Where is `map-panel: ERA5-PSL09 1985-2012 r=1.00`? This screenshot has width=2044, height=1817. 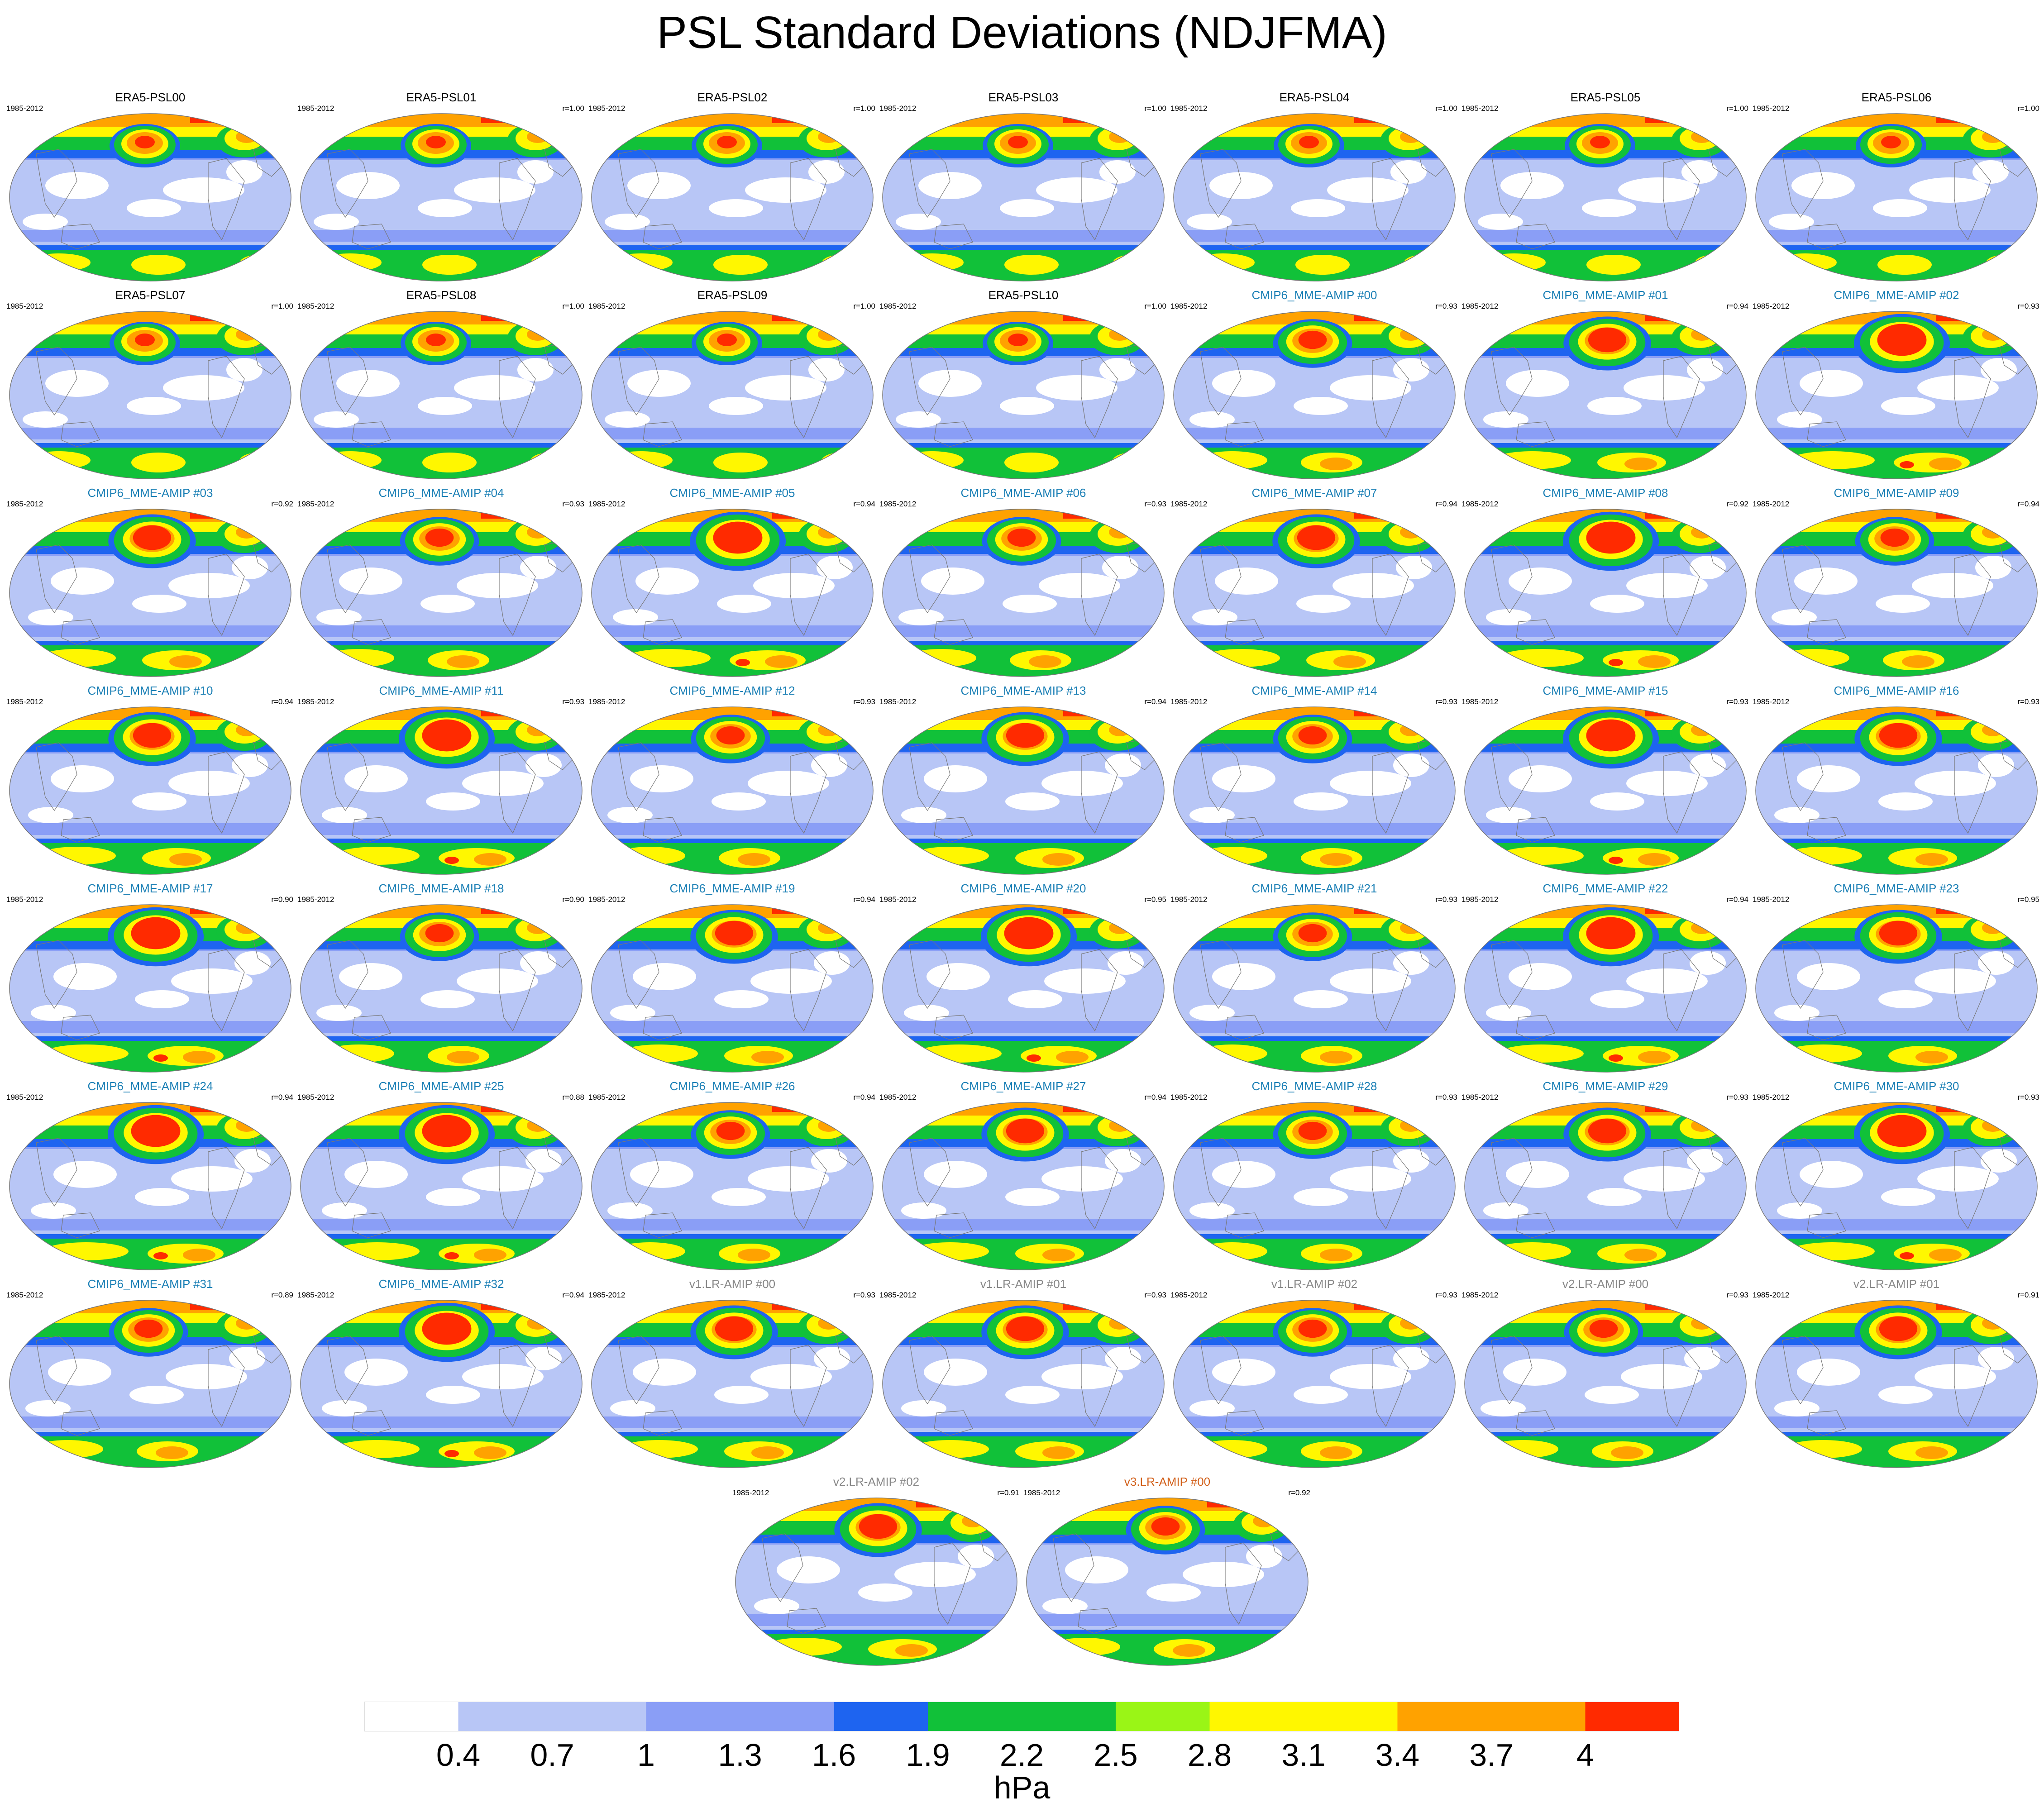 map-panel: ERA5-PSL09 1985-2012 r=1.00 is located at coordinates (732, 386).